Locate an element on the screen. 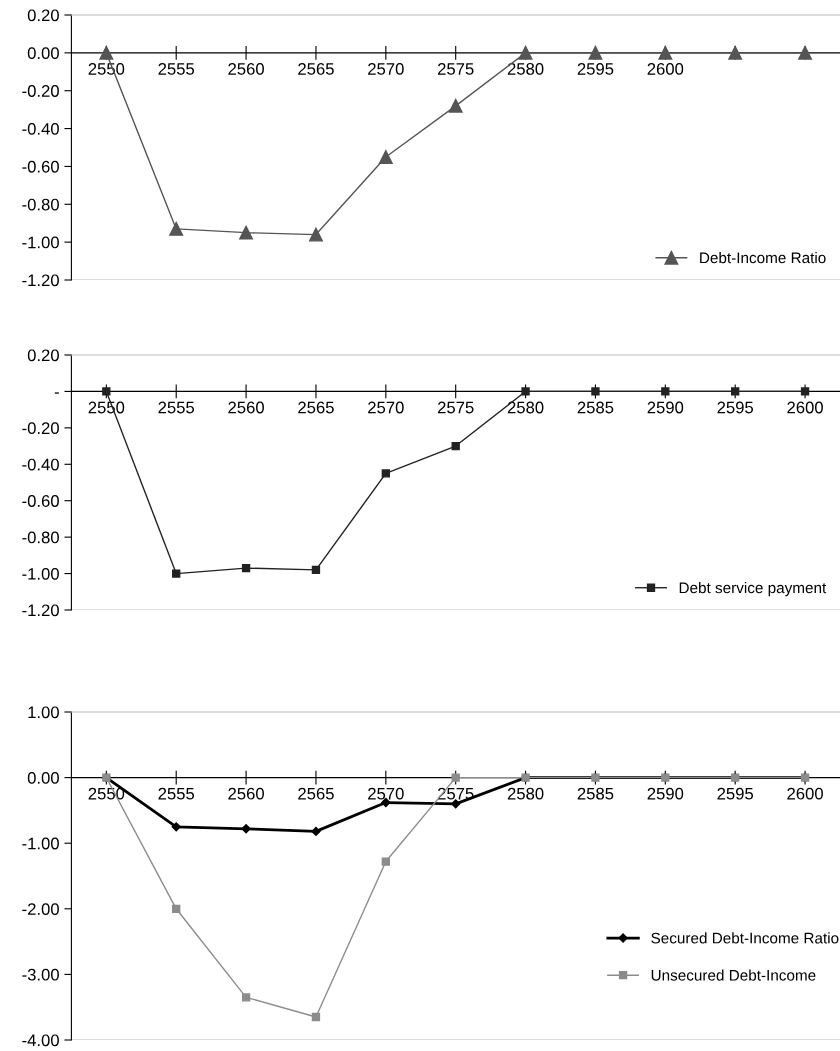 The height and width of the screenshot is (1051, 840). y-tick-label: -3.00 is located at coordinates (40, 974).